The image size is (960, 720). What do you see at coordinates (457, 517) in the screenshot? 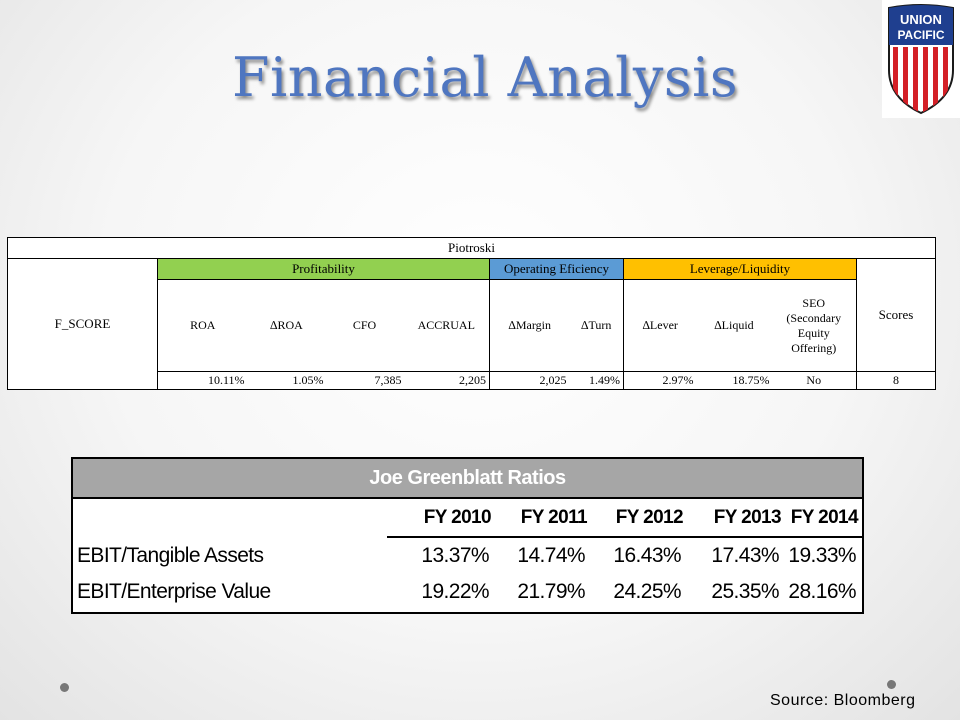
I see `year-header: FY 2010` at bounding box center [457, 517].